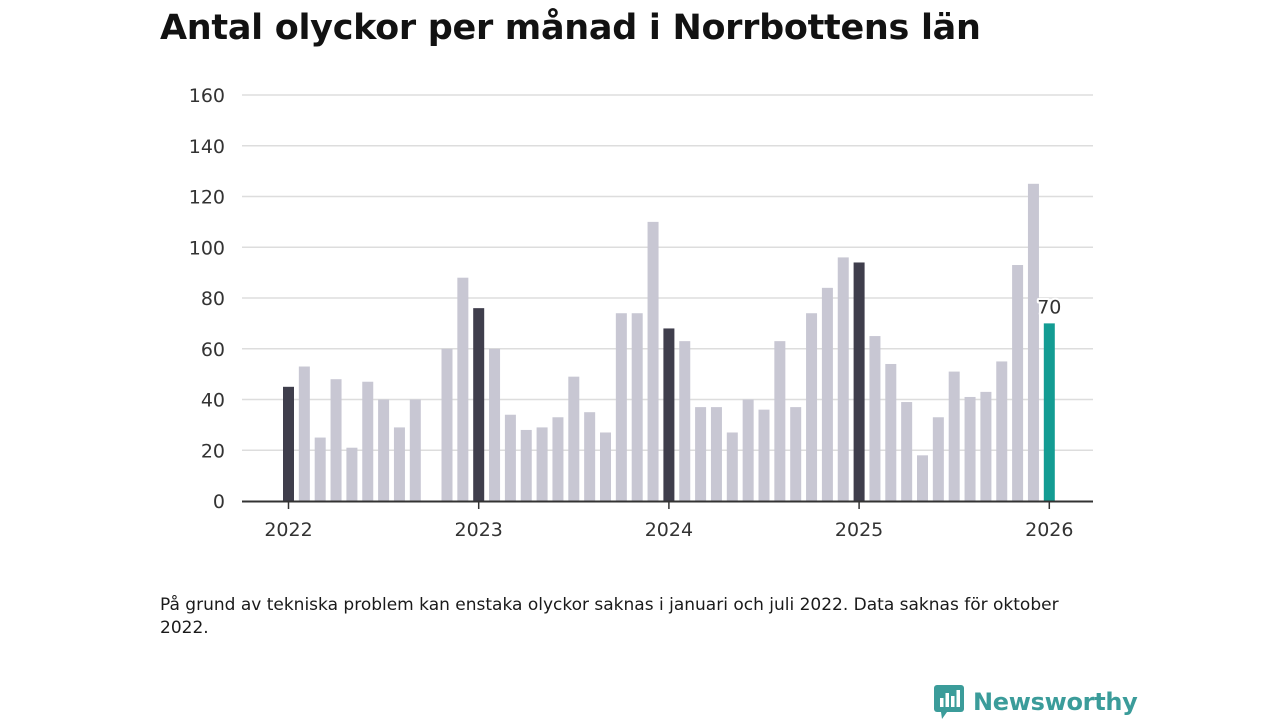 The height and width of the screenshot is (720, 1280). I want to click on x-tick-label: 2024, so click(669, 530).